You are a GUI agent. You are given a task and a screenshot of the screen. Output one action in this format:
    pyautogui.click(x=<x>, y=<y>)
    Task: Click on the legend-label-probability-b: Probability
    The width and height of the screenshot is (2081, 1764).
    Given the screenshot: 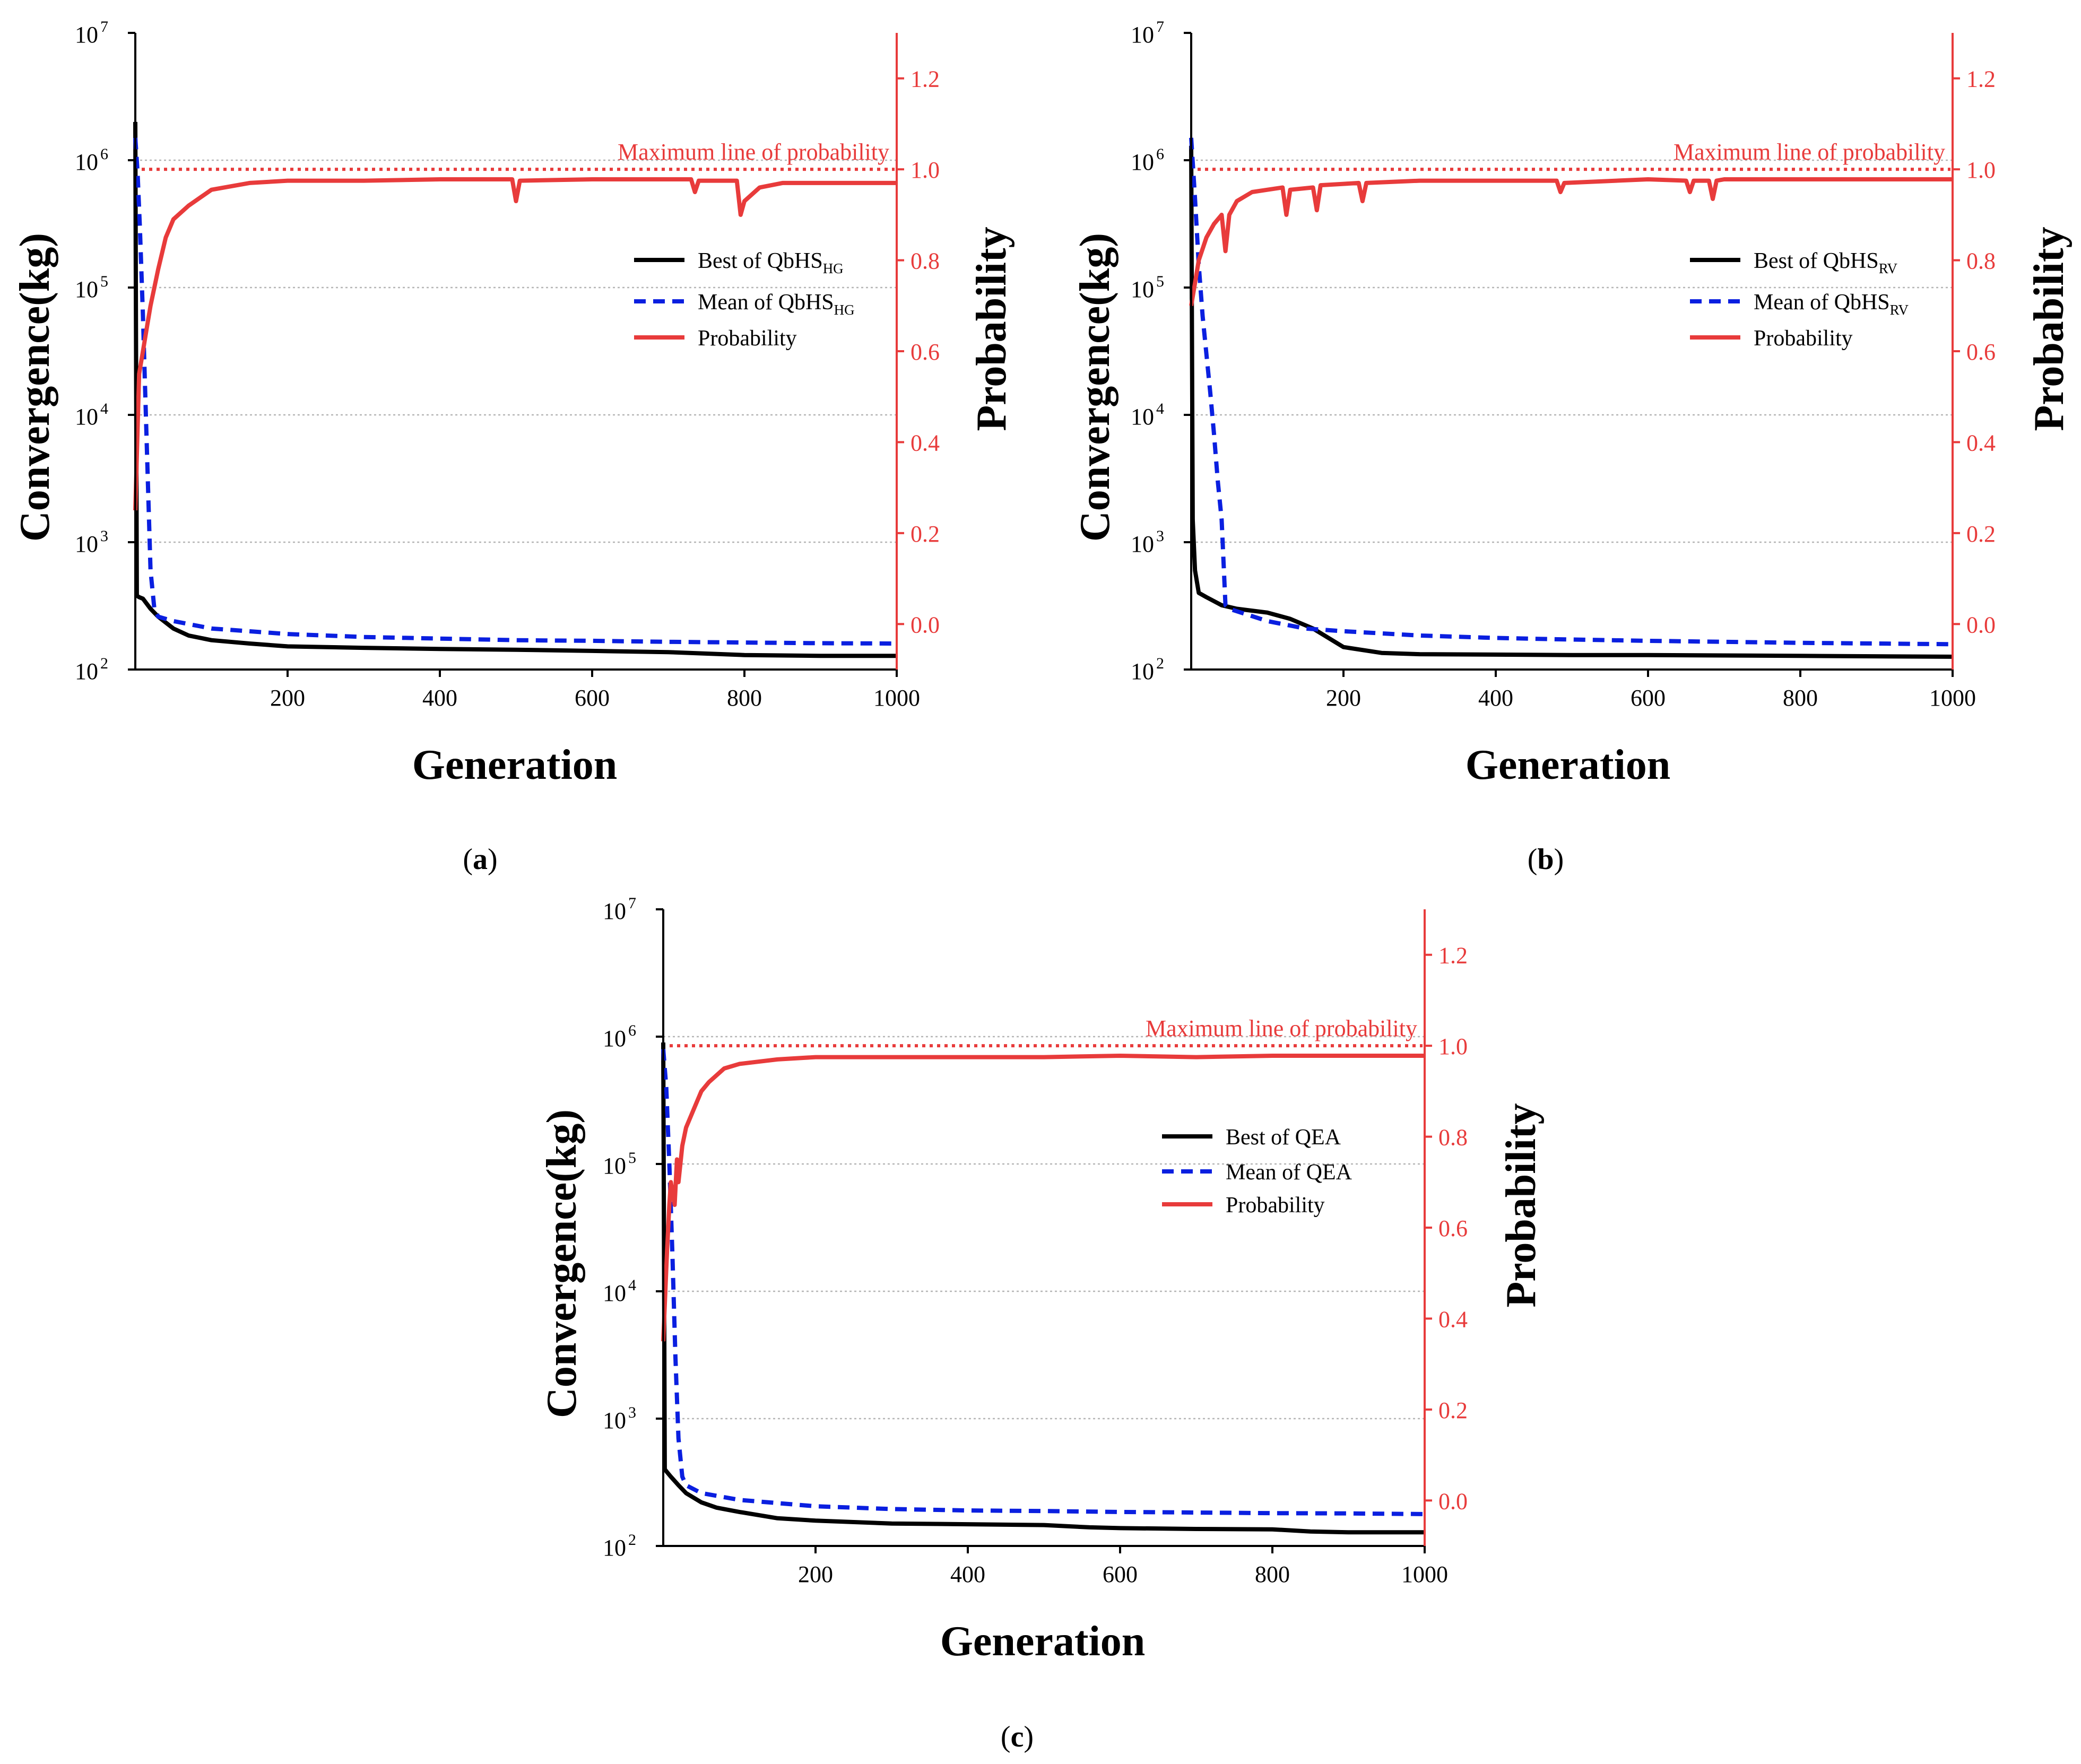 What is the action you would take?
    pyautogui.click(x=1804, y=339)
    